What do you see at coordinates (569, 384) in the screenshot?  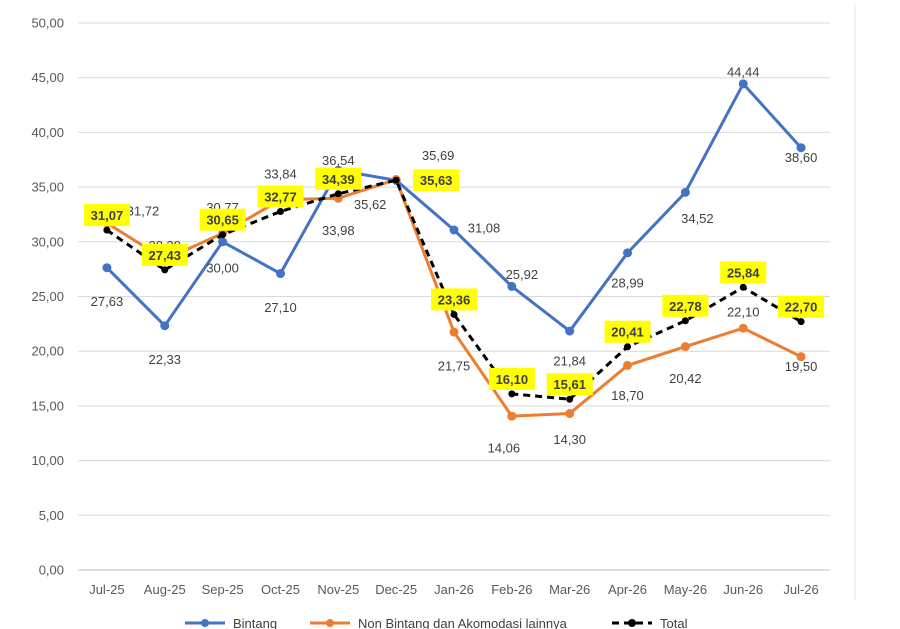 I see `data-label: 15,61` at bounding box center [569, 384].